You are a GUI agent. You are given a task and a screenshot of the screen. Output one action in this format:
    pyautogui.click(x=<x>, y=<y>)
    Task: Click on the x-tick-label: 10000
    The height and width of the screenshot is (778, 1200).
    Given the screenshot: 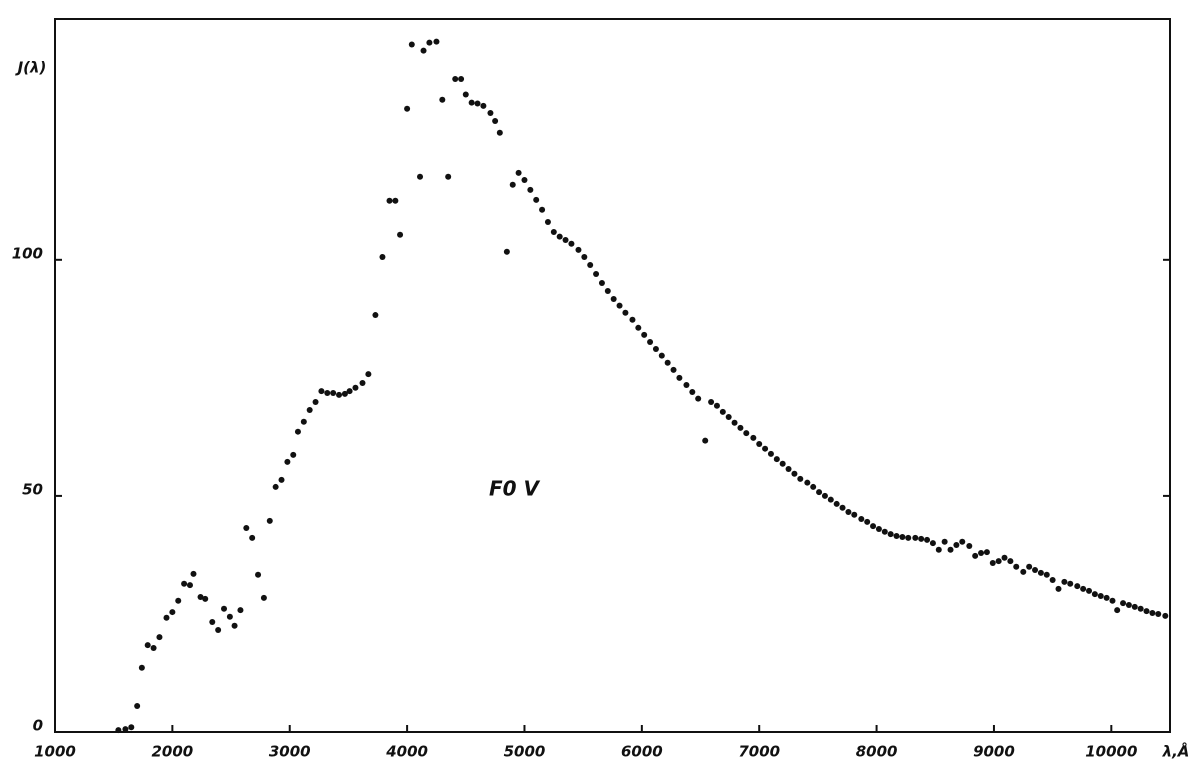 What is the action you would take?
    pyautogui.click(x=1111, y=752)
    